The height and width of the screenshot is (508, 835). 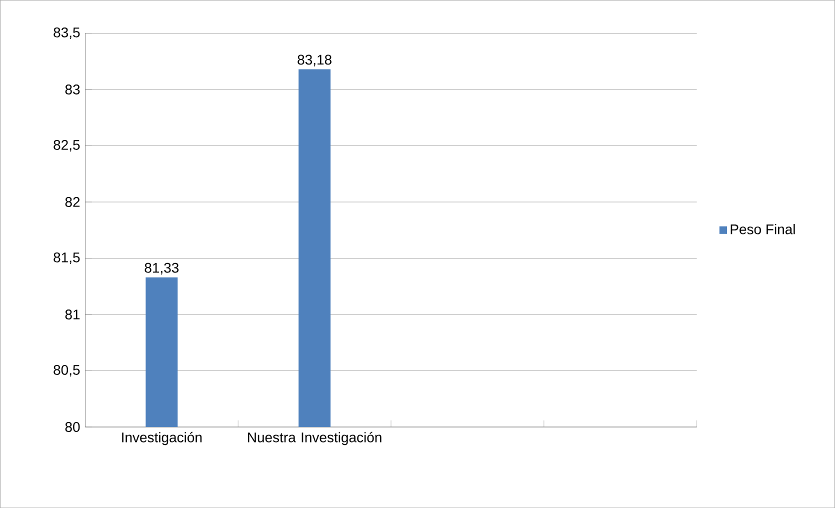 What do you see at coordinates (315, 439) in the screenshot?
I see `x-tick-label: Nuestra Investigación` at bounding box center [315, 439].